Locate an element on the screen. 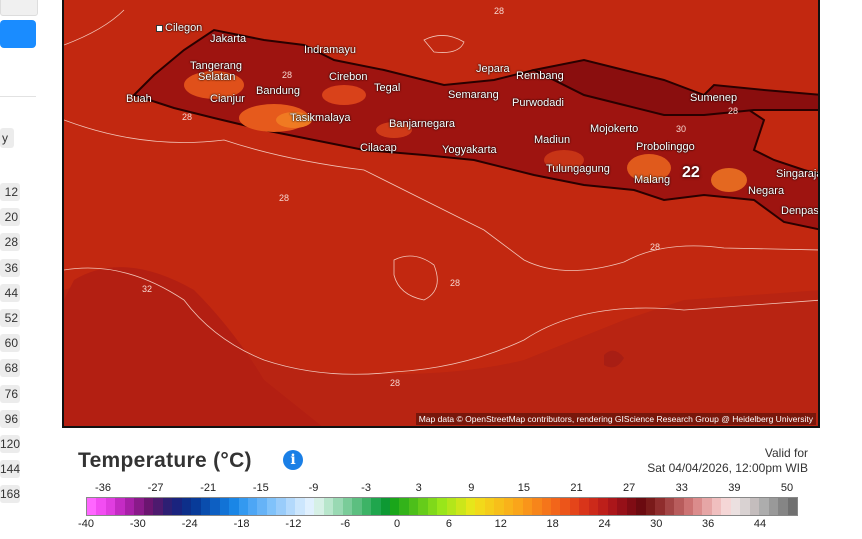 The height and width of the screenshot is (539, 862). scale-tick-label: 44 is located at coordinates (760, 524).